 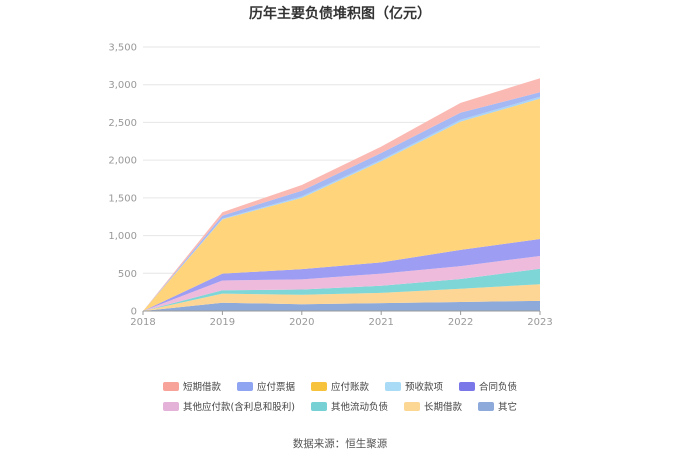 I want to click on legend-row-1: 短期借款 应付票据 应付账款 预收款项 合同负债, so click(x=340, y=386).